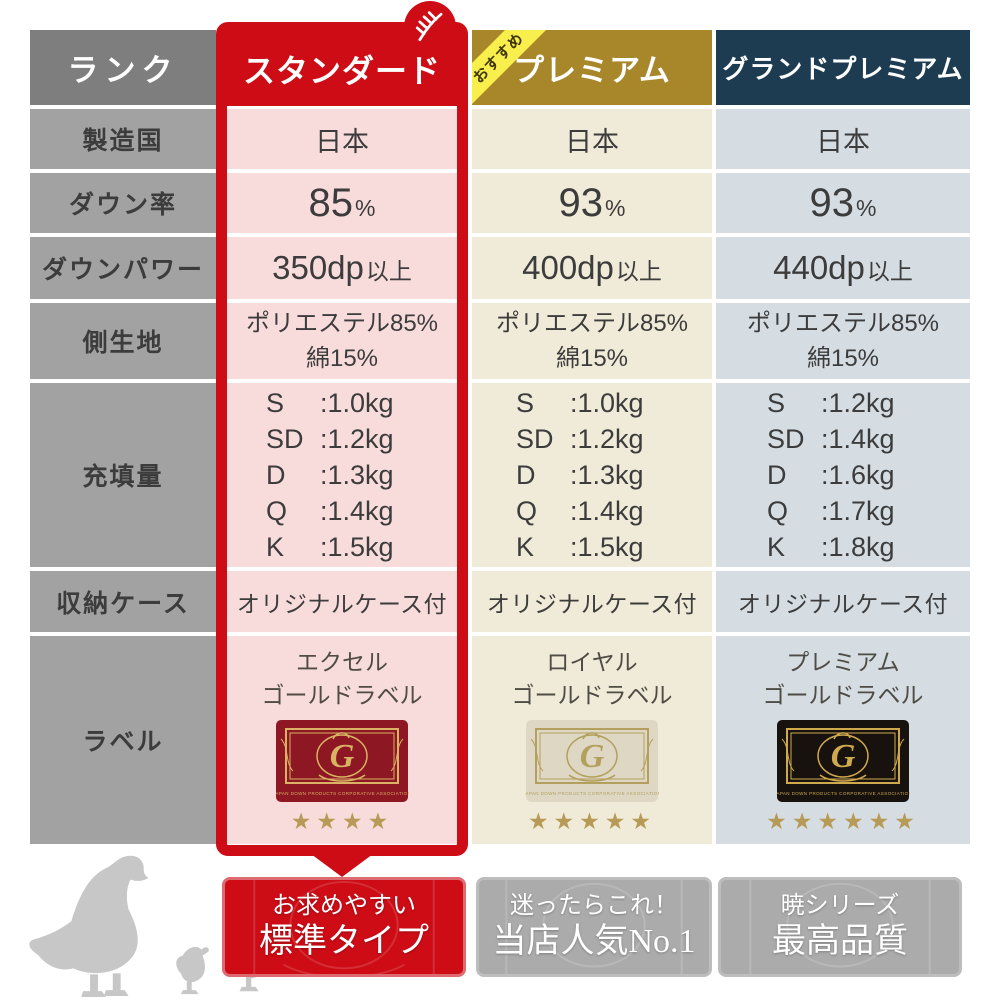 This screenshot has width=1000, height=1000. What do you see at coordinates (123, 341) in the screenshot?
I see `row-label-fabric: 側生地` at bounding box center [123, 341].